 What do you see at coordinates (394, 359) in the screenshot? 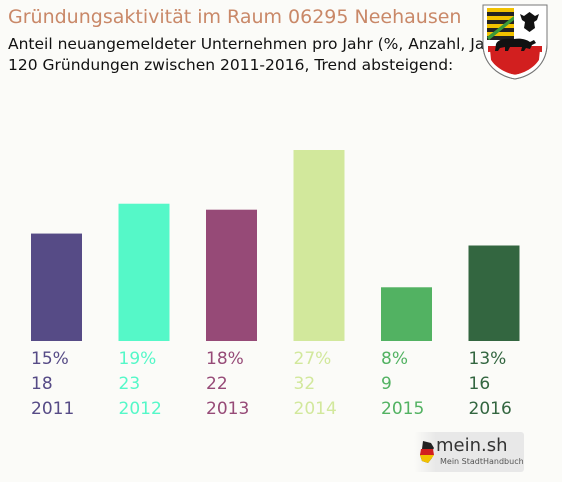
I see `percent-label-2015: 8%` at bounding box center [394, 359].